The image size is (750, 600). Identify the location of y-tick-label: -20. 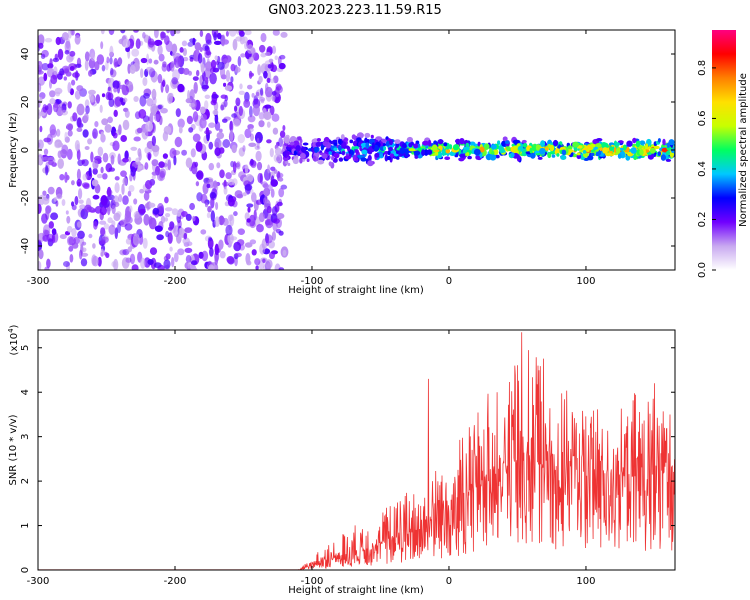
(25, 198).